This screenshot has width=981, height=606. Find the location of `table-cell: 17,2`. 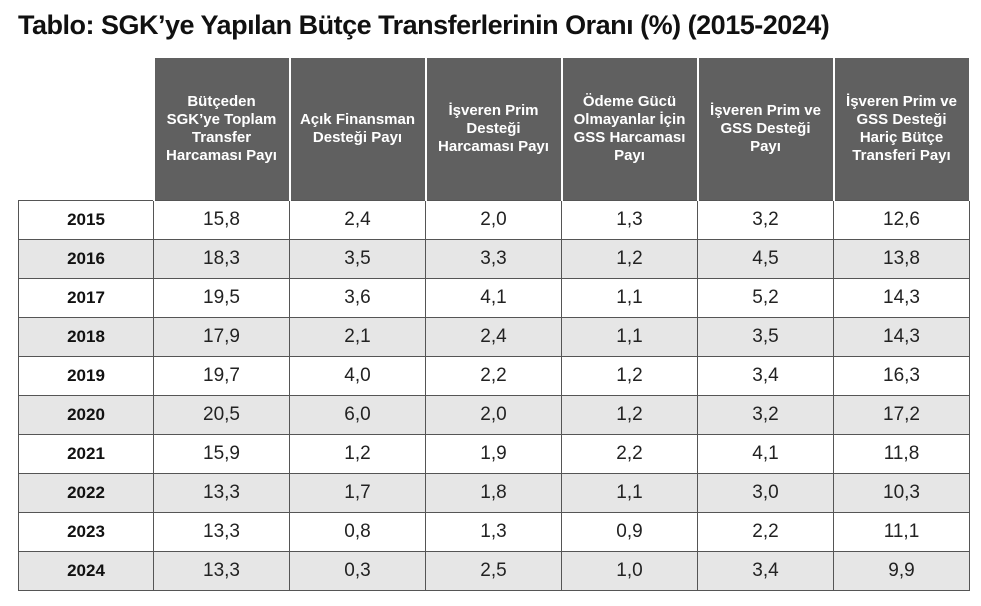

table-cell: 17,2 is located at coordinates (901, 415).